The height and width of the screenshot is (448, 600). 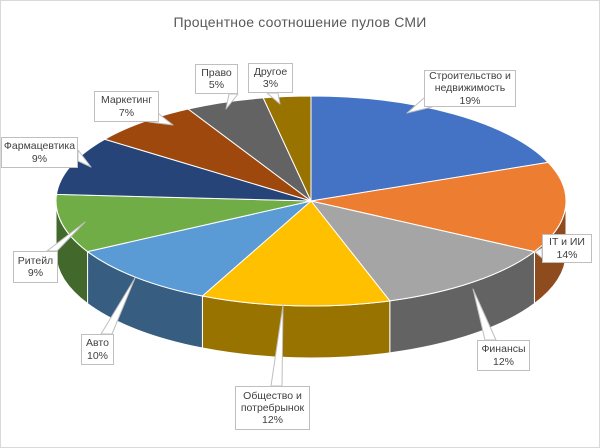 What do you see at coordinates (126, 106) in the screenshot?
I see `data-label-marketing: Маркетинг 7%` at bounding box center [126, 106].